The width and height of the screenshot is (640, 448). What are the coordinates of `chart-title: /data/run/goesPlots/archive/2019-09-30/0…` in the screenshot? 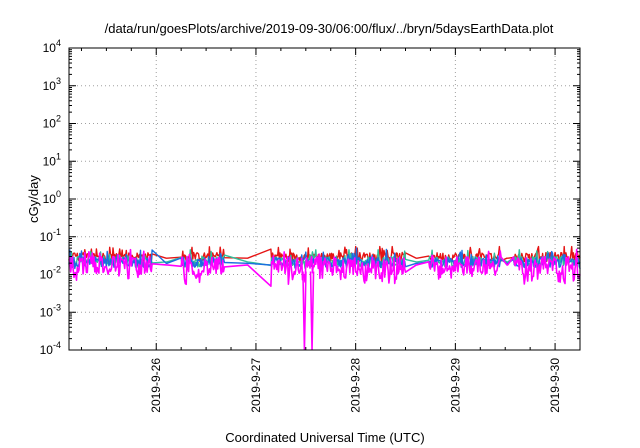 It's located at (329, 28).